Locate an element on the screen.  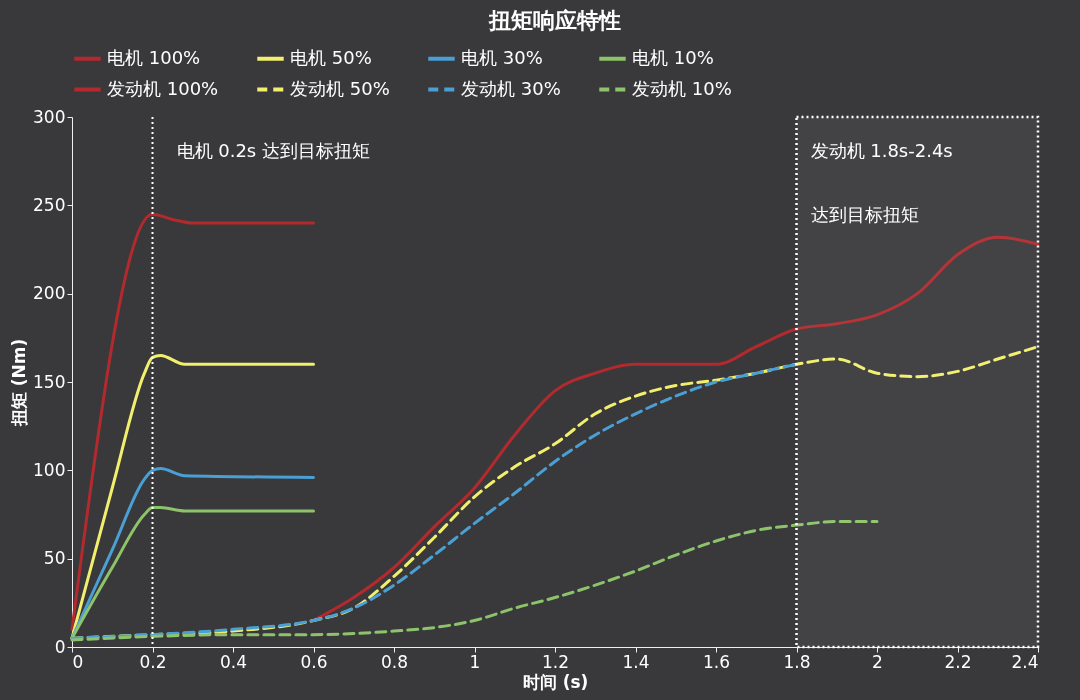
legend-label: 发动机 50% is located at coordinates (340, 88).